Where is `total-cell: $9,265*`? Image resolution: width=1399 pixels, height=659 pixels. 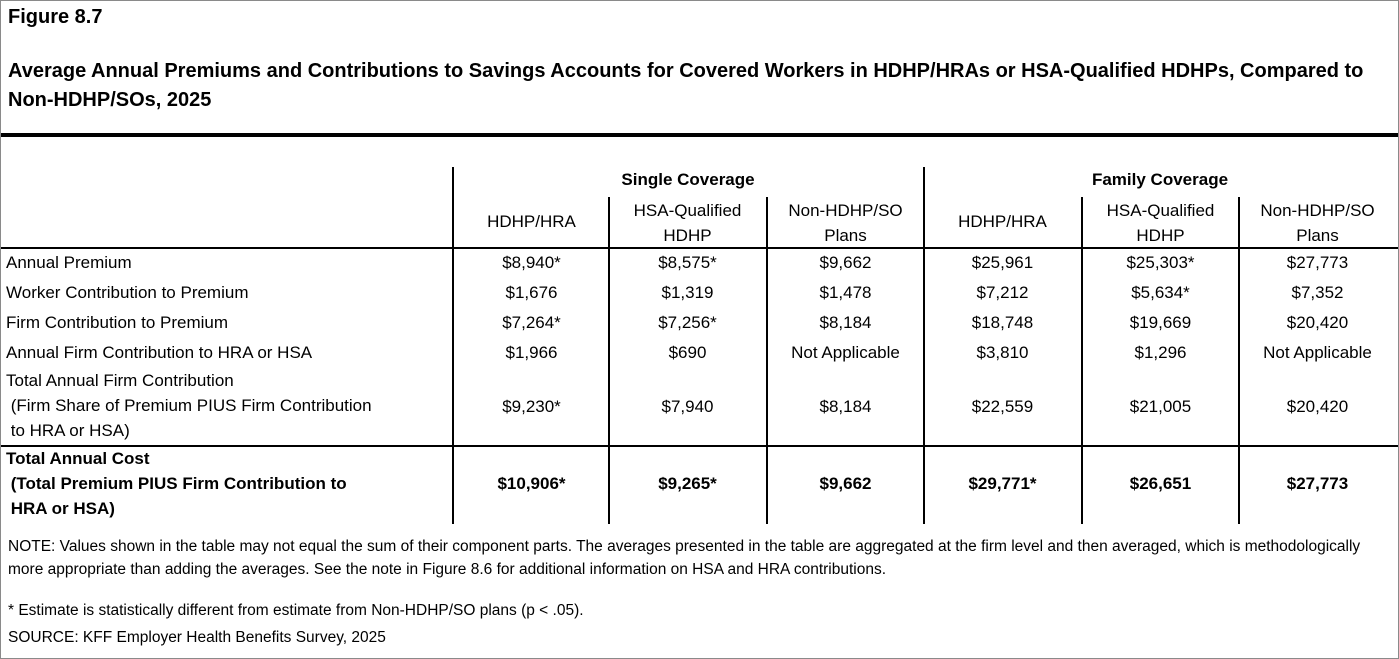 total-cell: $9,265* is located at coordinates (687, 483).